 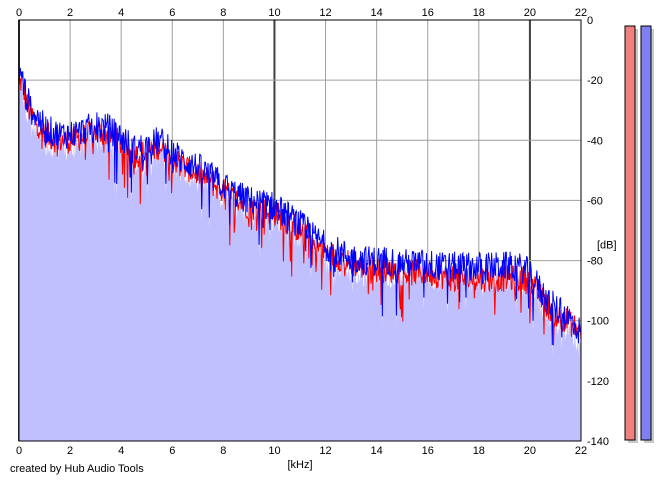 I want to click on y-axis-label: [dB], so click(x=607, y=246).